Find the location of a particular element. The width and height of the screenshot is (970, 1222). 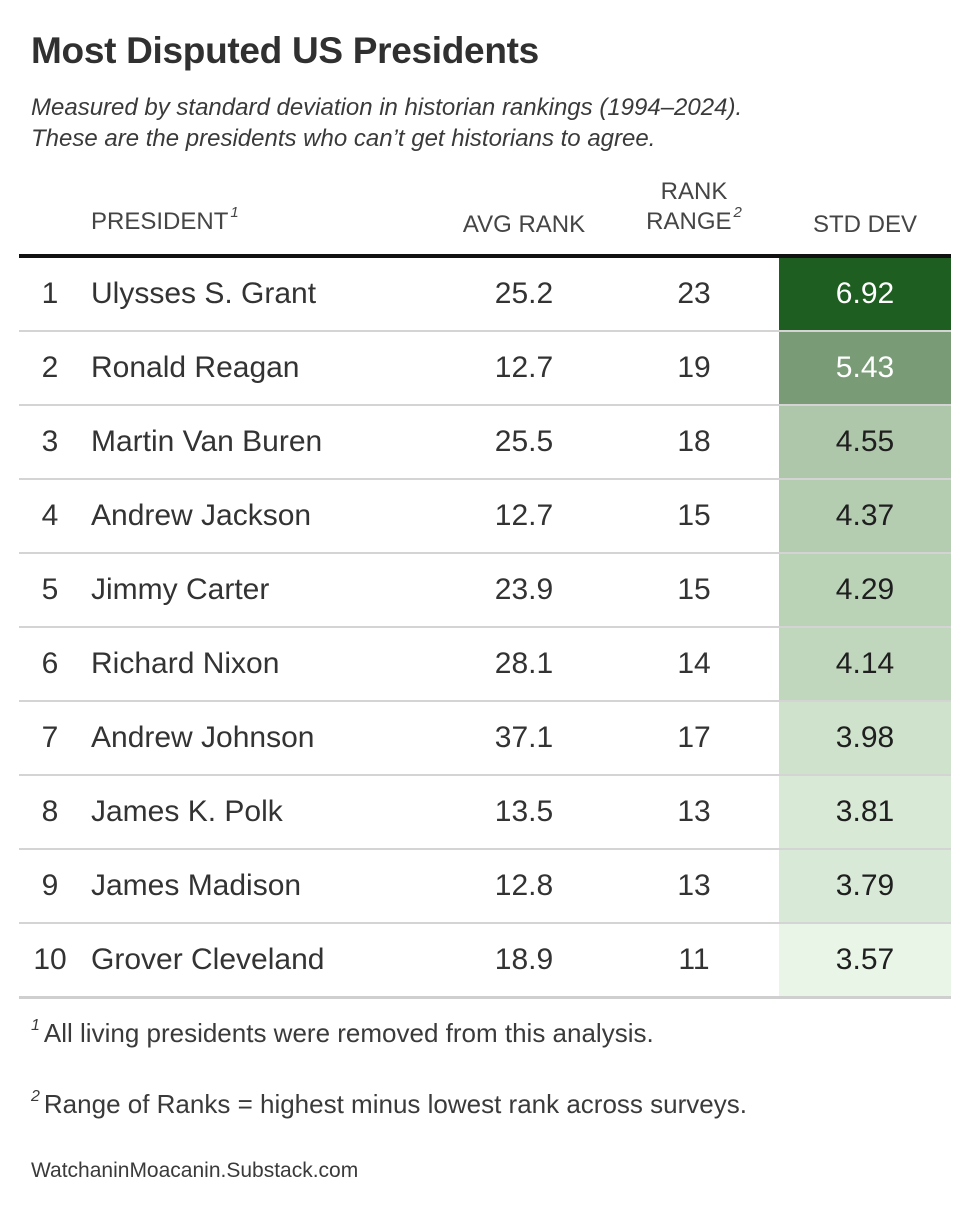

table-row: 5 Jimmy Carter 23.9 15 4.29 is located at coordinates (485, 591).